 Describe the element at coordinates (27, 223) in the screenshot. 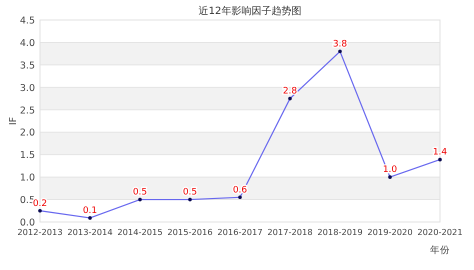

I see `y-tick-label: 0.0` at that location.